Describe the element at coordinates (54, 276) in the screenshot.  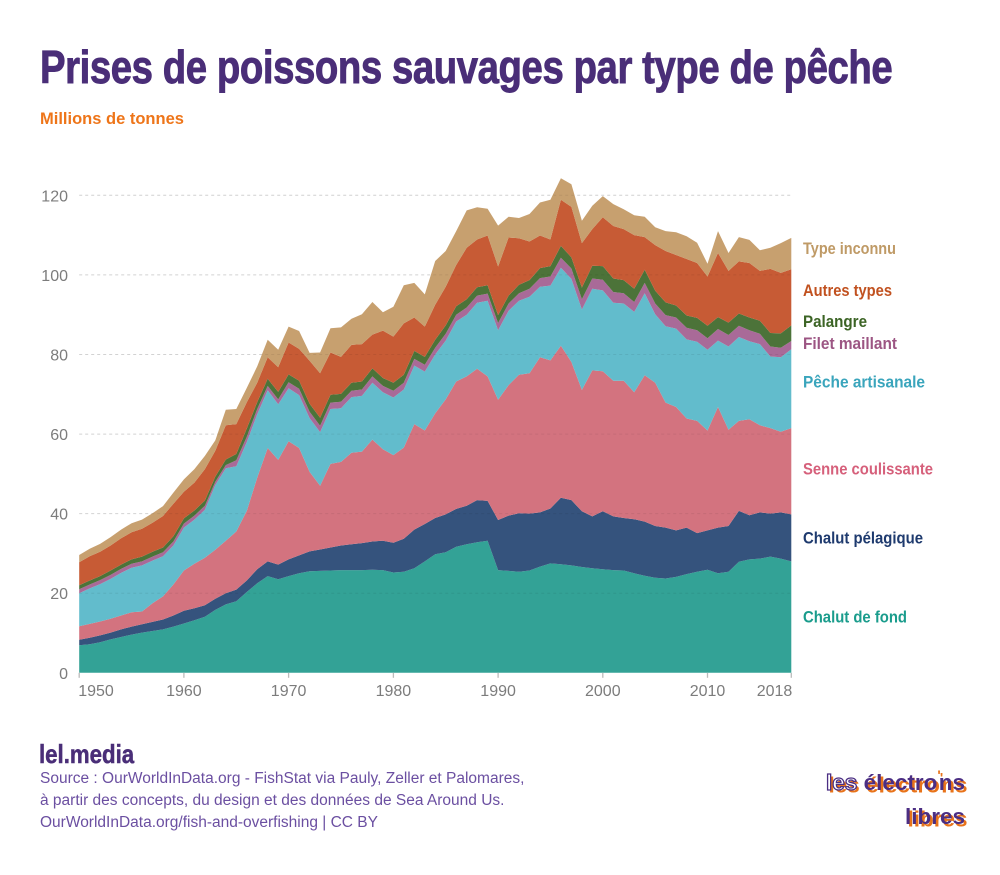
I see `svg-text: 100` at that location.